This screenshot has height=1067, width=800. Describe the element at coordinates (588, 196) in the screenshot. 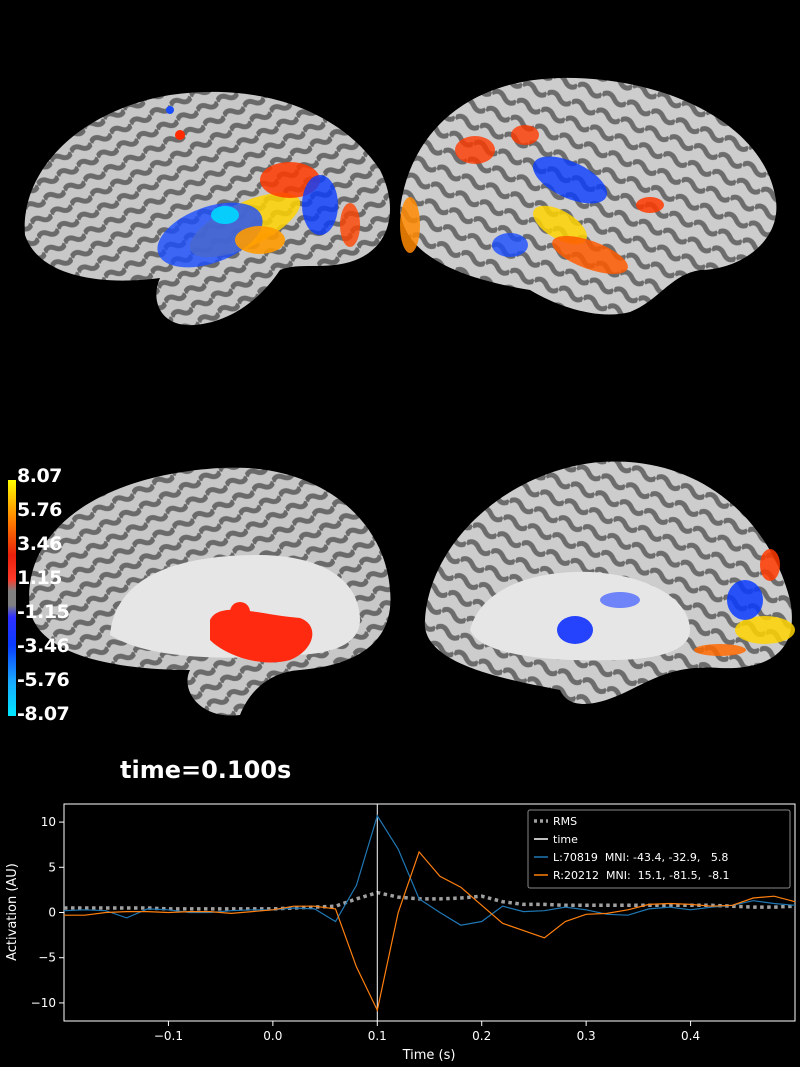

I see `right-lateral-hemisphere` at that location.